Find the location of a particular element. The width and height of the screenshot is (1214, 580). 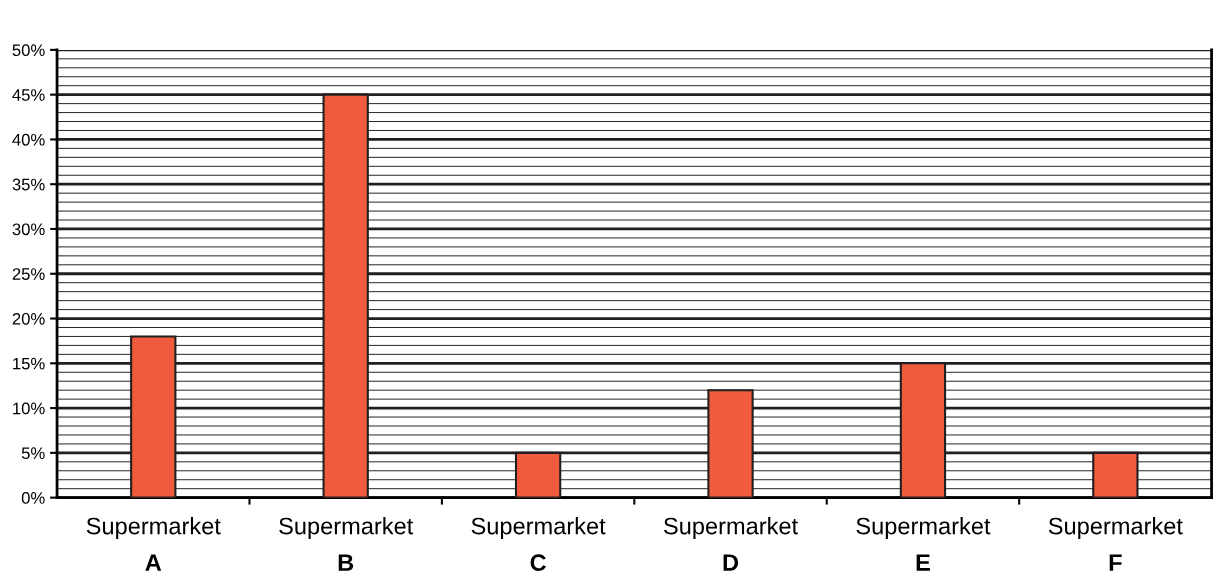

category-label: Supermarket A is located at coordinates (153, 544).